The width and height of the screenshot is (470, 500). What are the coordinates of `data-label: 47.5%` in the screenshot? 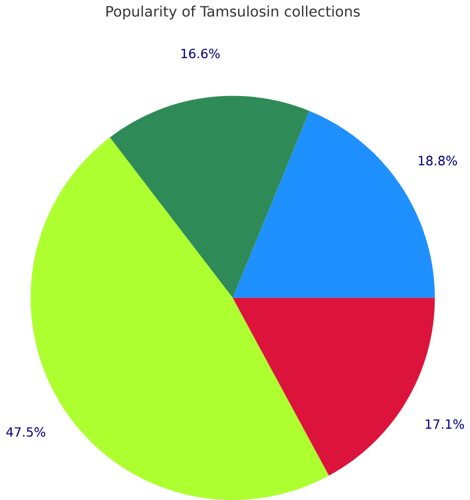 It's located at (26, 432).